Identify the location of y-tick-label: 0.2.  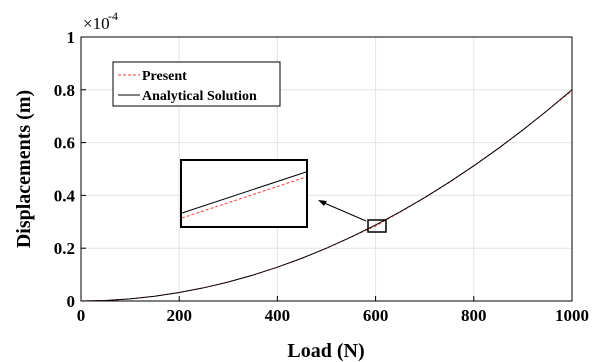
(64, 248).